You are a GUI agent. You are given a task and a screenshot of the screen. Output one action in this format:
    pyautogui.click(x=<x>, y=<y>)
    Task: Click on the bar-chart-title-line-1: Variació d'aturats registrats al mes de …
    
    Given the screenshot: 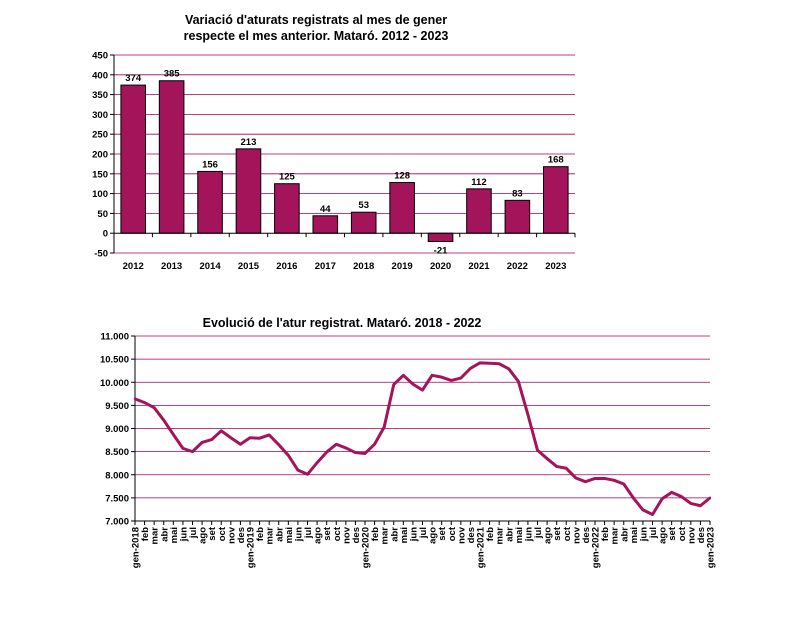 What is the action you would take?
    pyautogui.click(x=316, y=20)
    